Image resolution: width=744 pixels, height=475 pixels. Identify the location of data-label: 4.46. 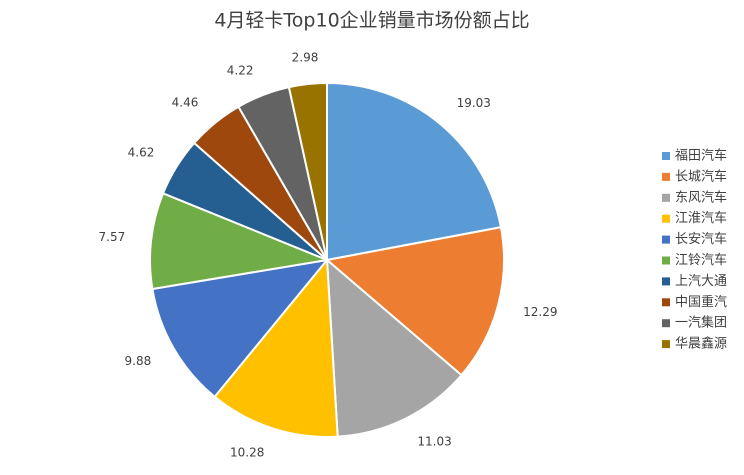
(185, 102).